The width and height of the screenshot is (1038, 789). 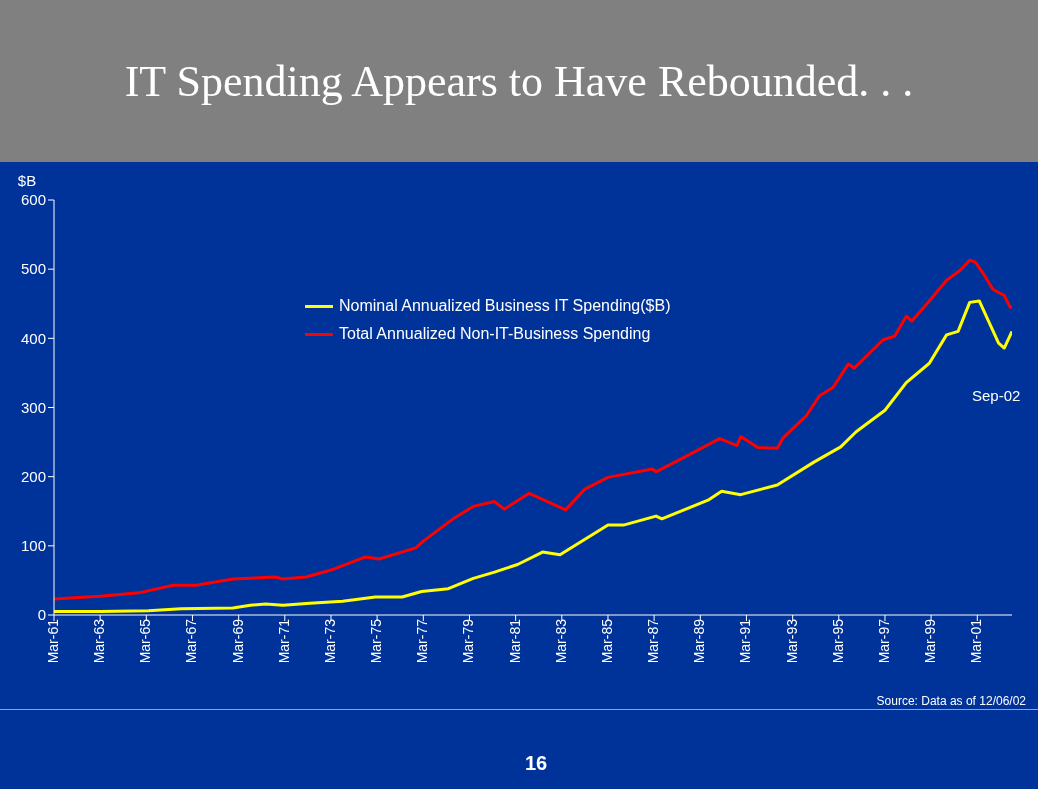 I want to click on x-tick-label: Mar-63, so click(x=99, y=641).